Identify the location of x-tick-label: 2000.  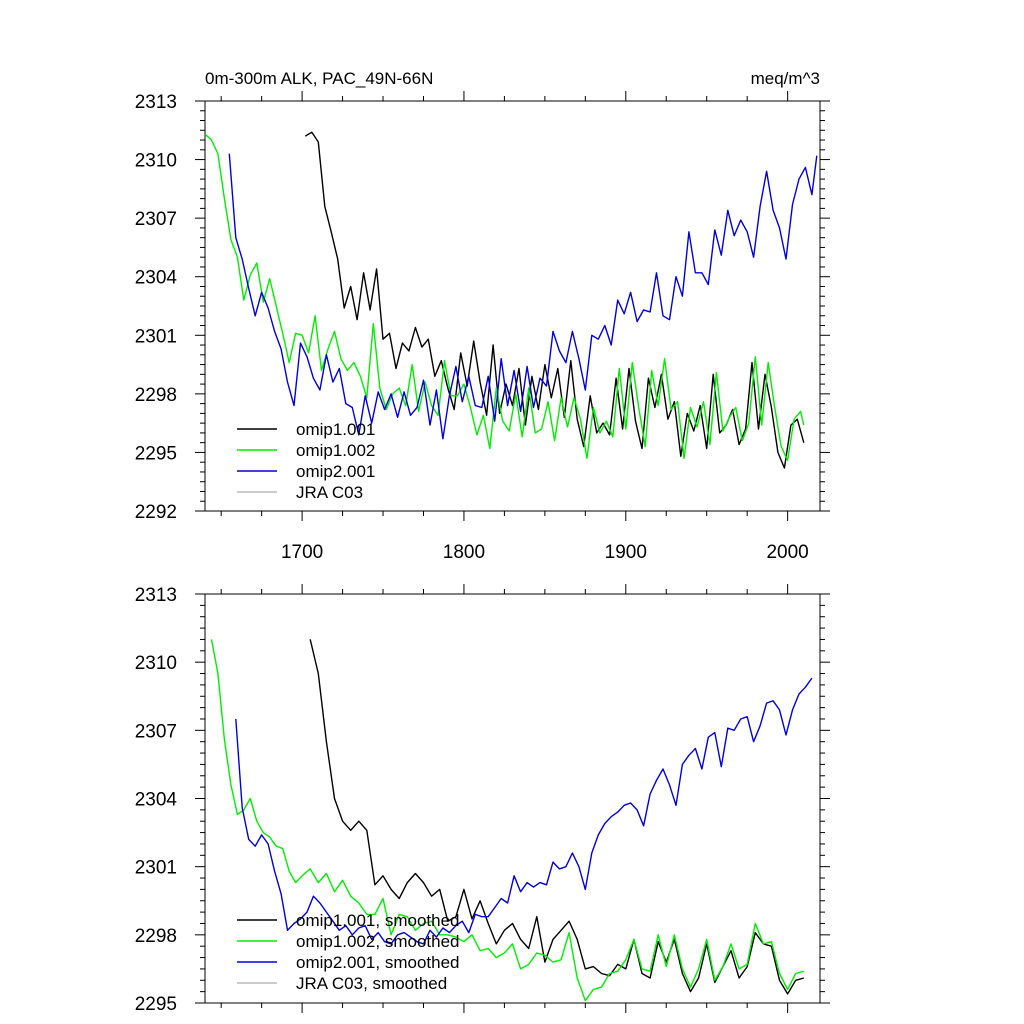
(787, 552).